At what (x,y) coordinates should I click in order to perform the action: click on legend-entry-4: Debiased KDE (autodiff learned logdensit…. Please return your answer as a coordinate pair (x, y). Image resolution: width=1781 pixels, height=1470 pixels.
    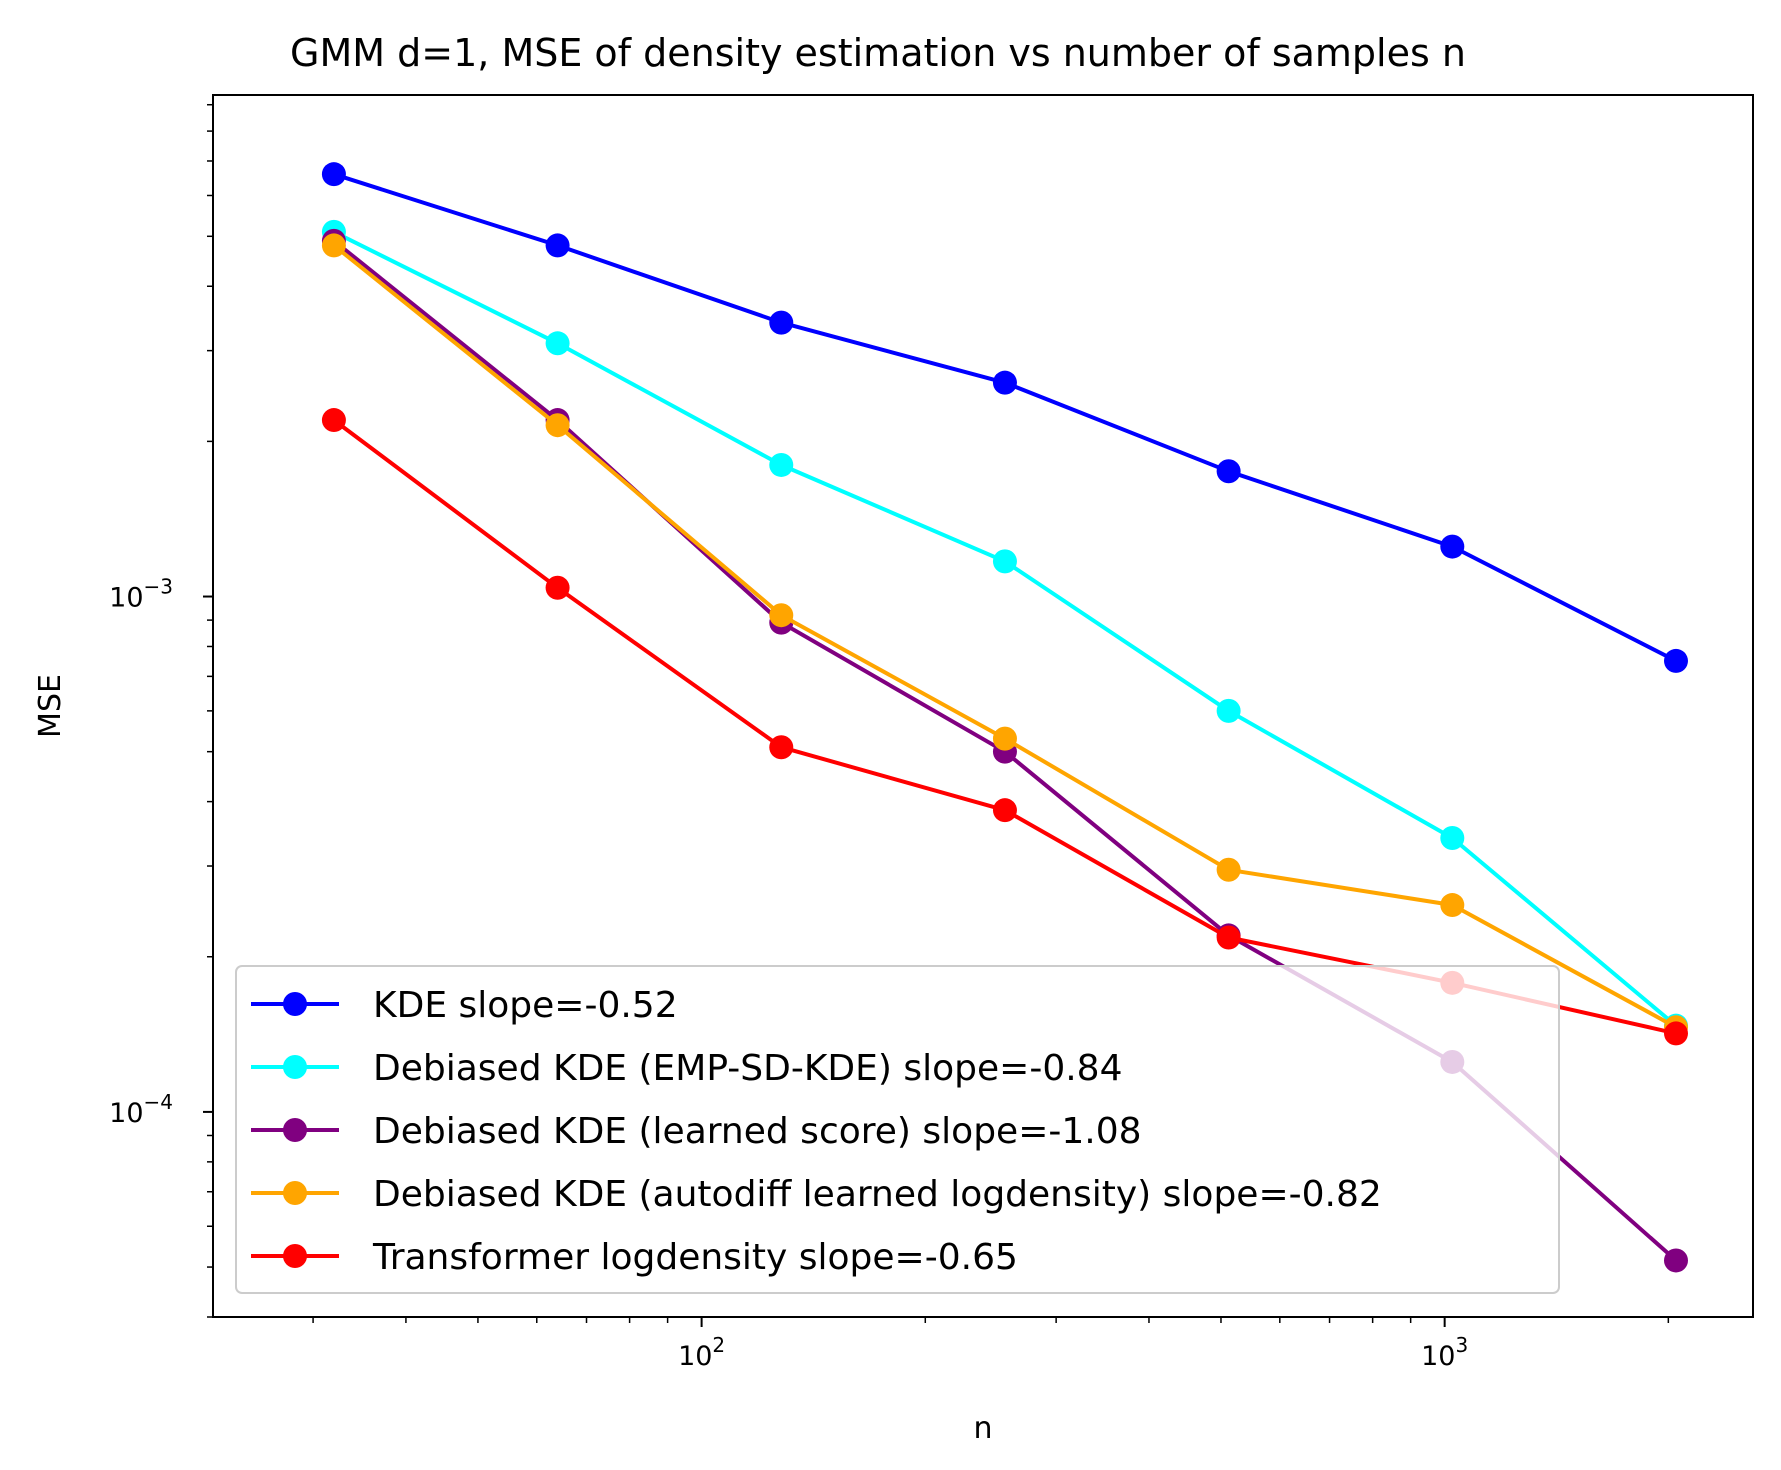
    Looking at the image, I should click on (816, 1194).